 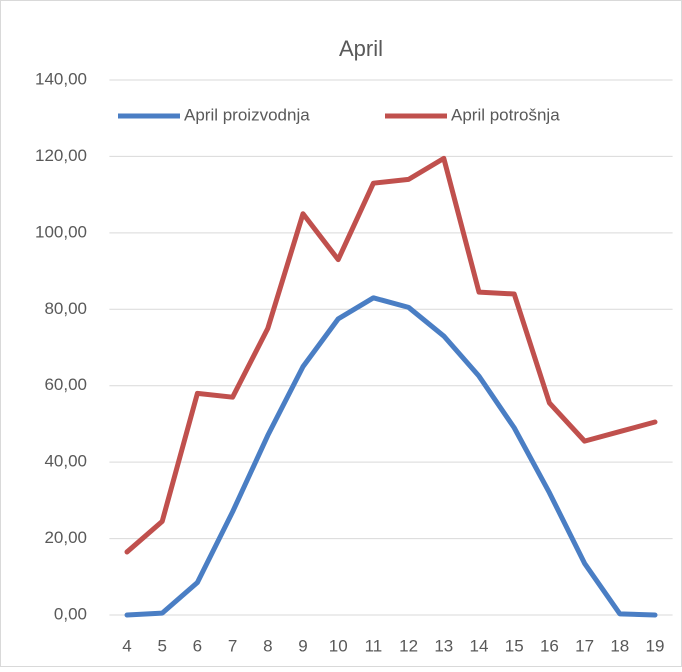 I want to click on x-tick-label: 12, so click(x=408, y=645).